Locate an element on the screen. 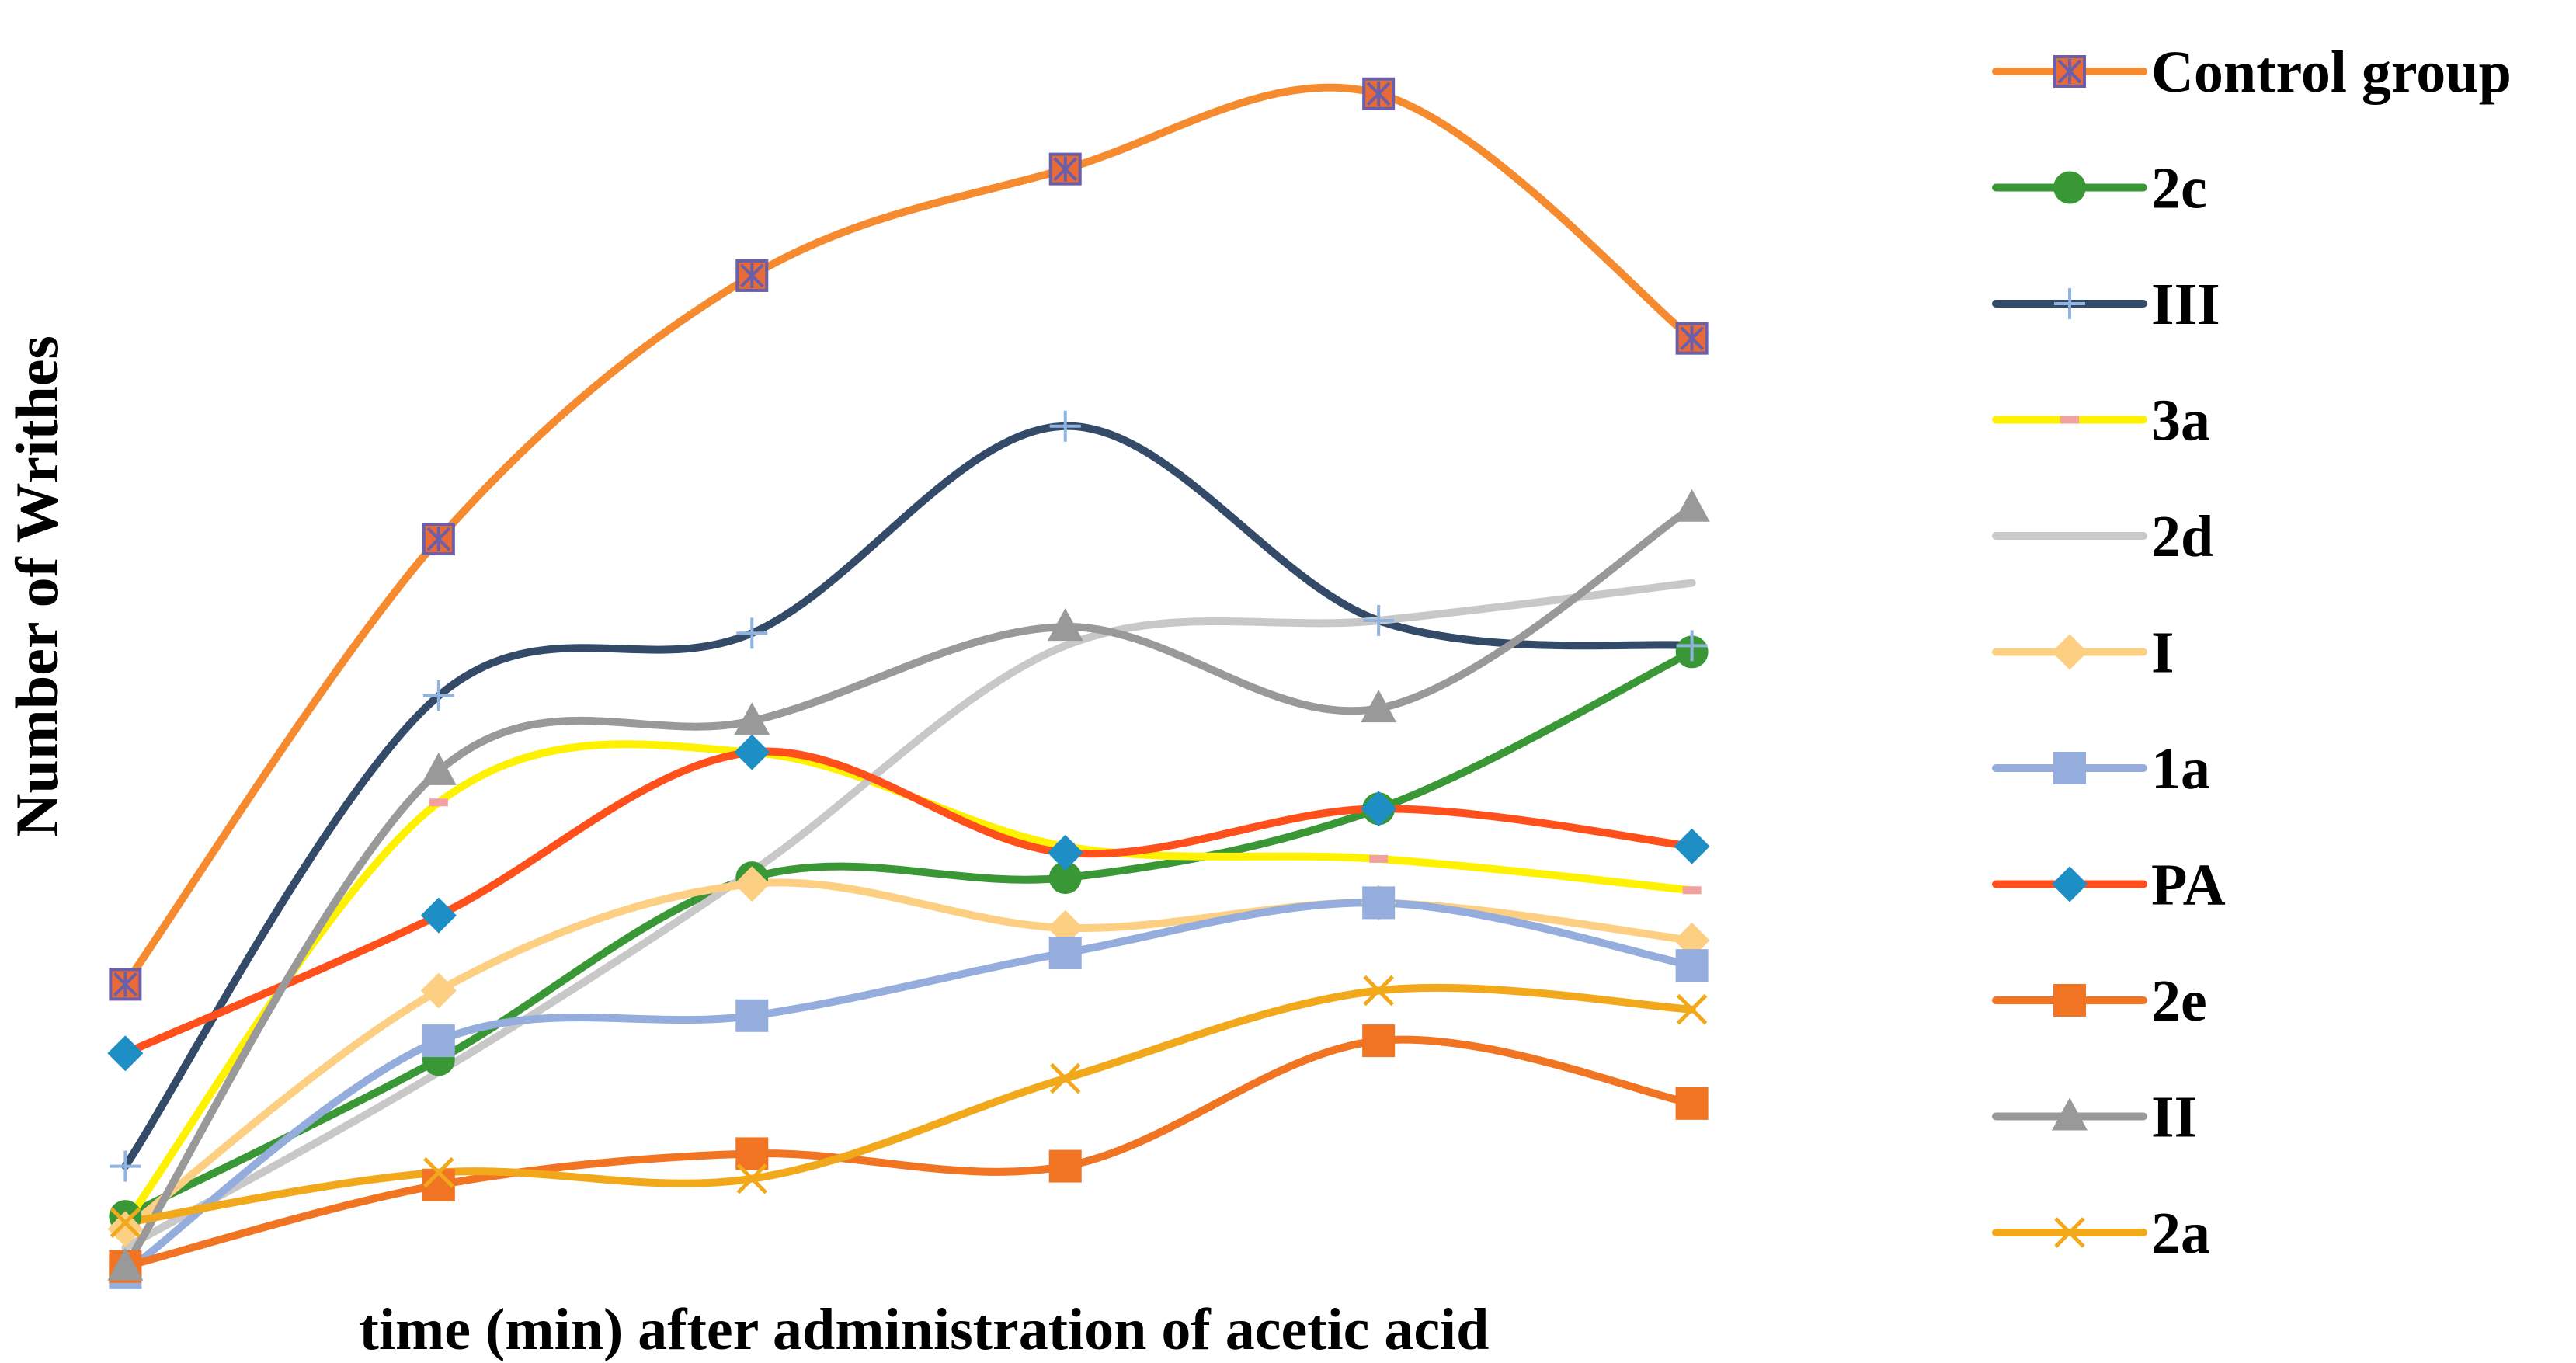 Image resolution: width=2576 pixels, height=1363 pixels. legend-marker-2a is located at coordinates (2069, 1232).